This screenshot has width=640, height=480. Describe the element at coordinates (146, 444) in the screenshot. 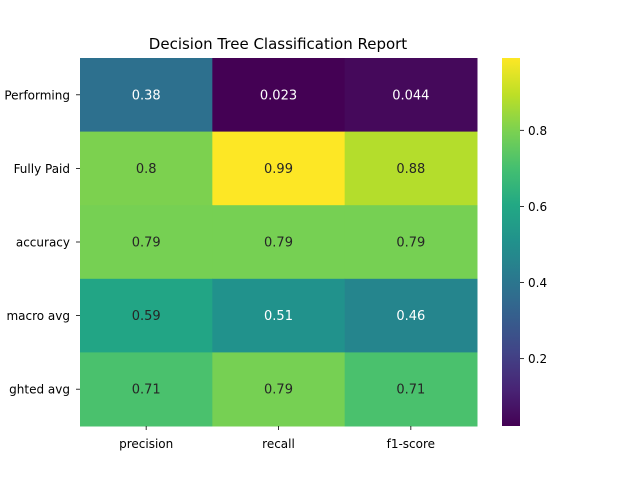

I see `x-tick-label: precision` at that location.